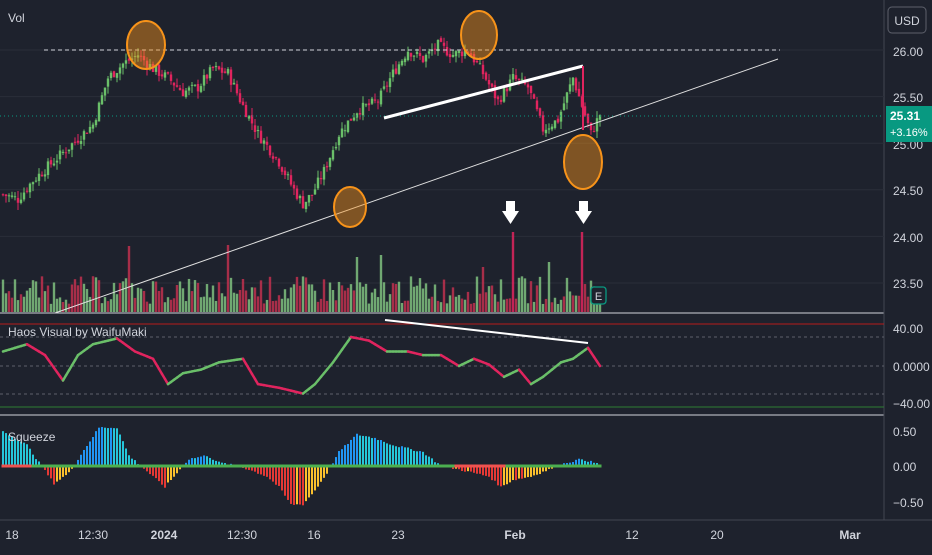  What do you see at coordinates (909, 124) in the screenshot?
I see `last-price-badge: 25.31 +3.16%` at bounding box center [909, 124].